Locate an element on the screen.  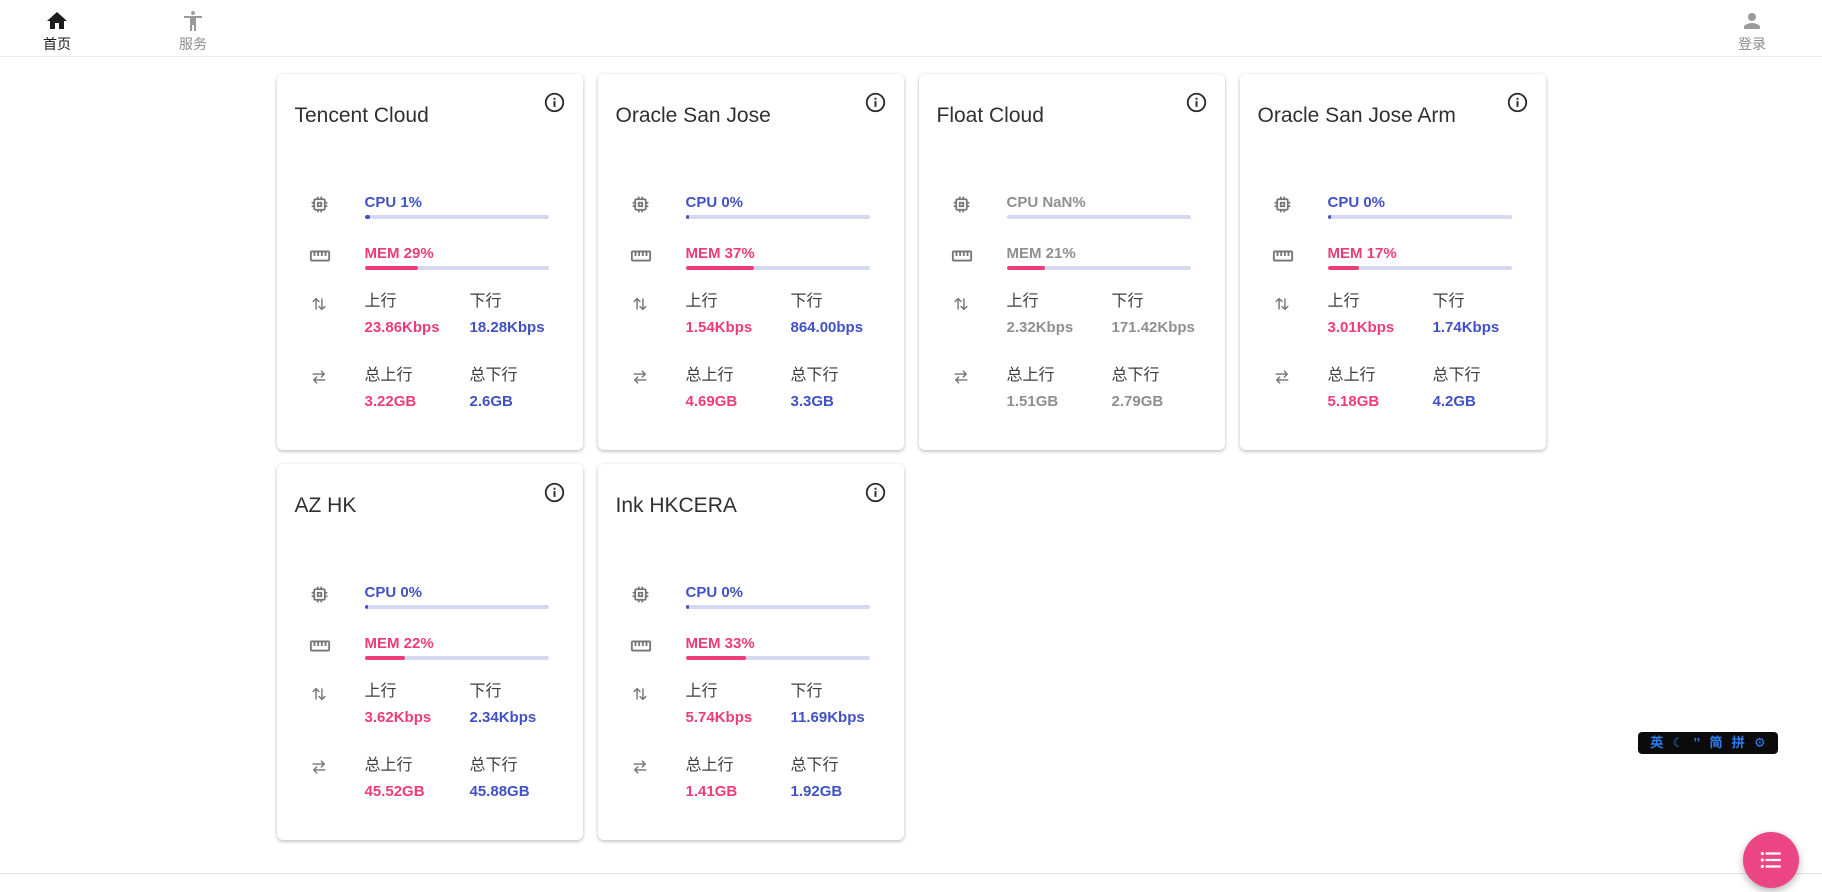
nav-item-login: 登录 is located at coordinates (1752, 28).